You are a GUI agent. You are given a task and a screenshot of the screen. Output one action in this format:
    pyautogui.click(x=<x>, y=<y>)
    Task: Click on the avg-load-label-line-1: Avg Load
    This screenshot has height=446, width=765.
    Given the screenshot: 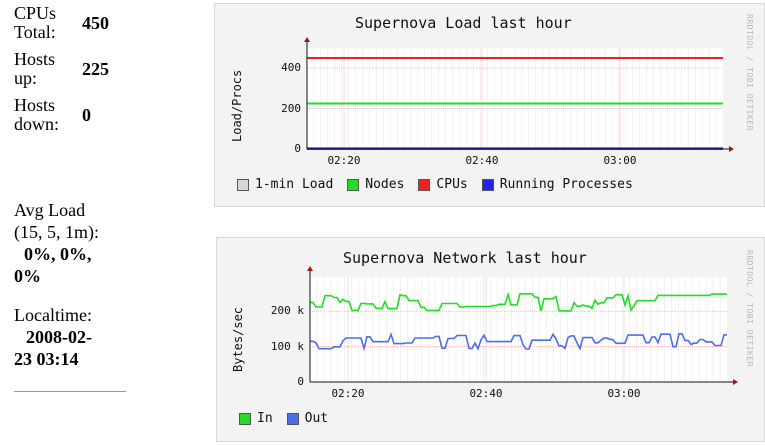 What is the action you would take?
    pyautogui.click(x=50, y=210)
    